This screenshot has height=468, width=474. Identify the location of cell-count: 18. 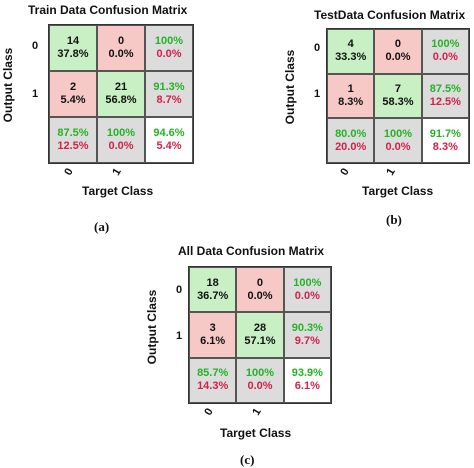
(212, 282).